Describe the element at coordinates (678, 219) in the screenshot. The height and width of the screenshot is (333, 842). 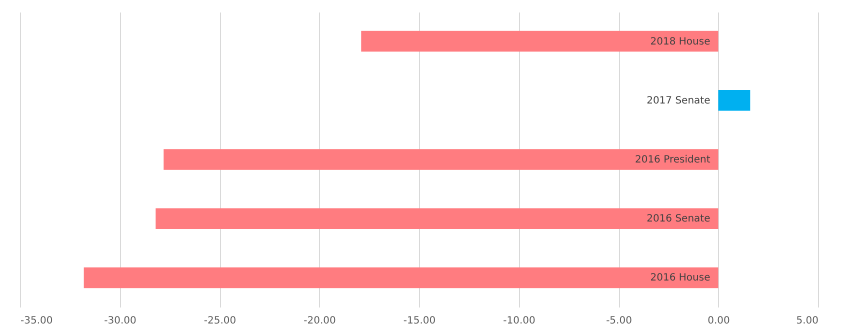
I see `y-tick-label: 2016 Senate` at that location.